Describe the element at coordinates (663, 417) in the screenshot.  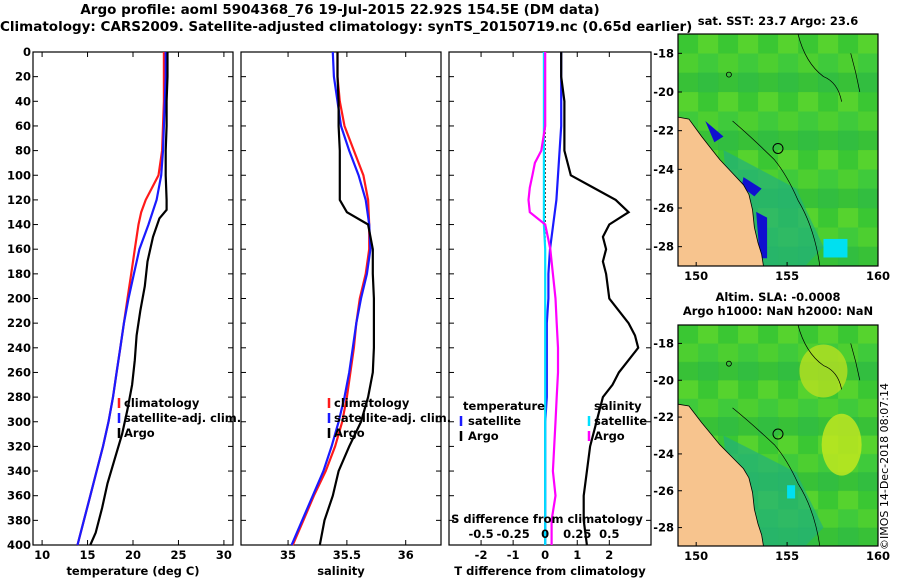
I see `sla-map-ytick-label: -22` at that location.